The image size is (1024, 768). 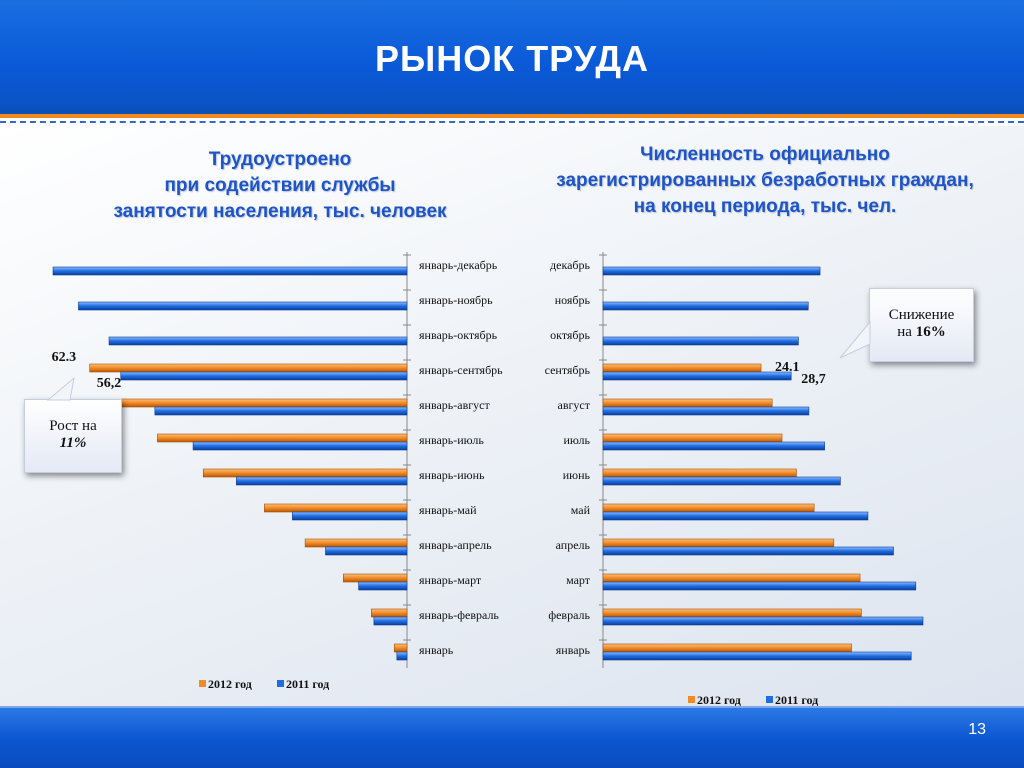 I want to click on category-label: январь-февраль, so click(x=459, y=615).